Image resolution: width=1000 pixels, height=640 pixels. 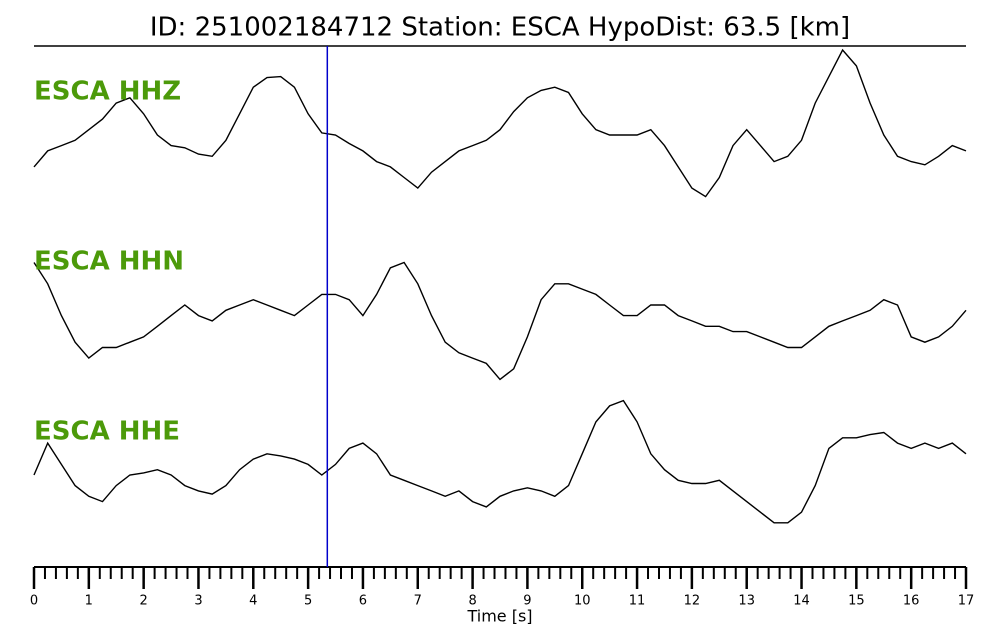 I want to click on channel-label: ESCA HHE, so click(x=107, y=432).